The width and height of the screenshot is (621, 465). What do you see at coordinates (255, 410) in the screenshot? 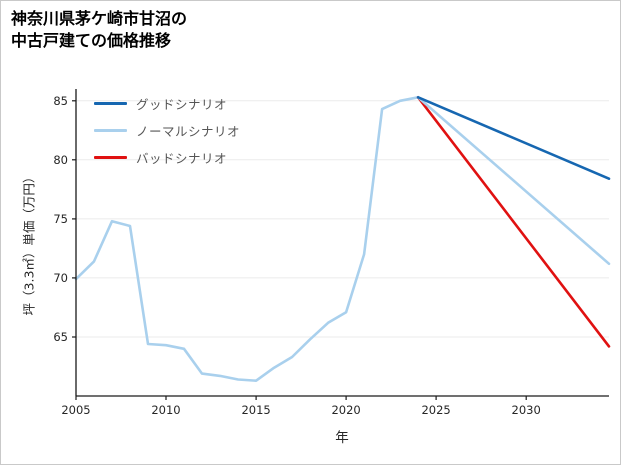
I see `svg-text: 2015` at bounding box center [255, 410].